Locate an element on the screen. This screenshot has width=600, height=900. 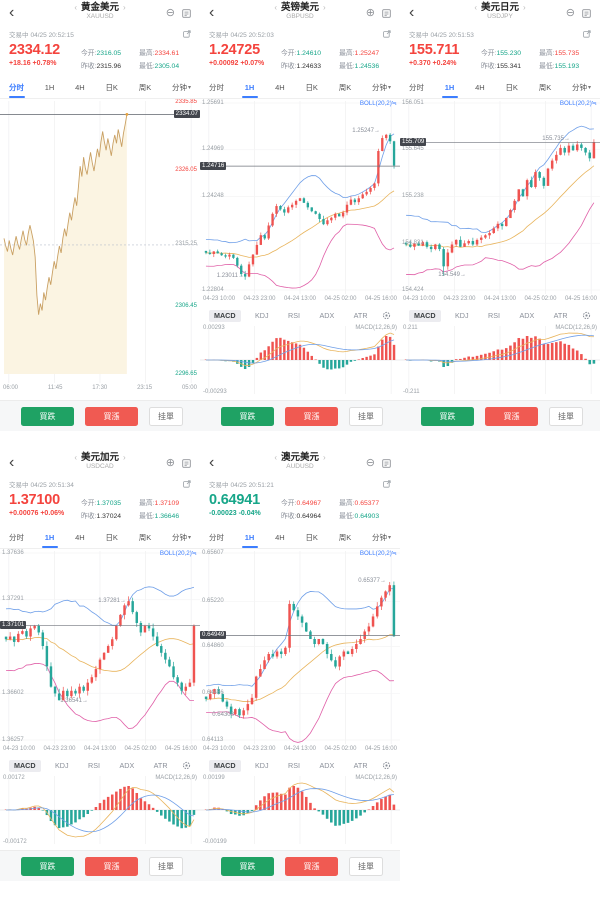
macd-pane: 0.00293 -0.00293 MACD(12,26,9) is located at coordinates (300, 360).